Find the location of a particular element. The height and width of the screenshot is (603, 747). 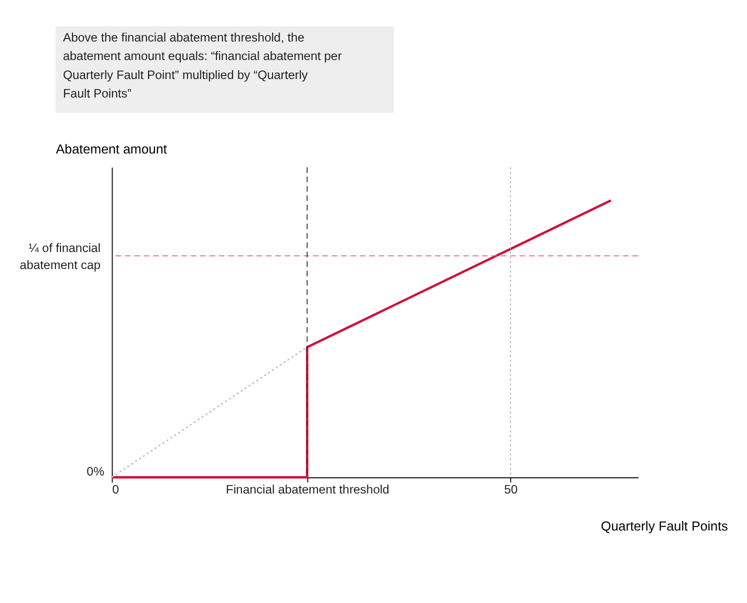

x-tick-label: Financial abatement threshold is located at coordinates (308, 489).